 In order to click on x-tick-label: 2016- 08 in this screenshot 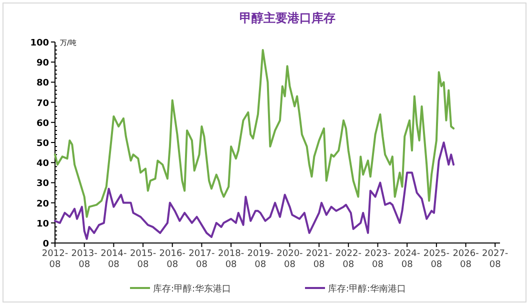, I will do `click(172, 259)`.